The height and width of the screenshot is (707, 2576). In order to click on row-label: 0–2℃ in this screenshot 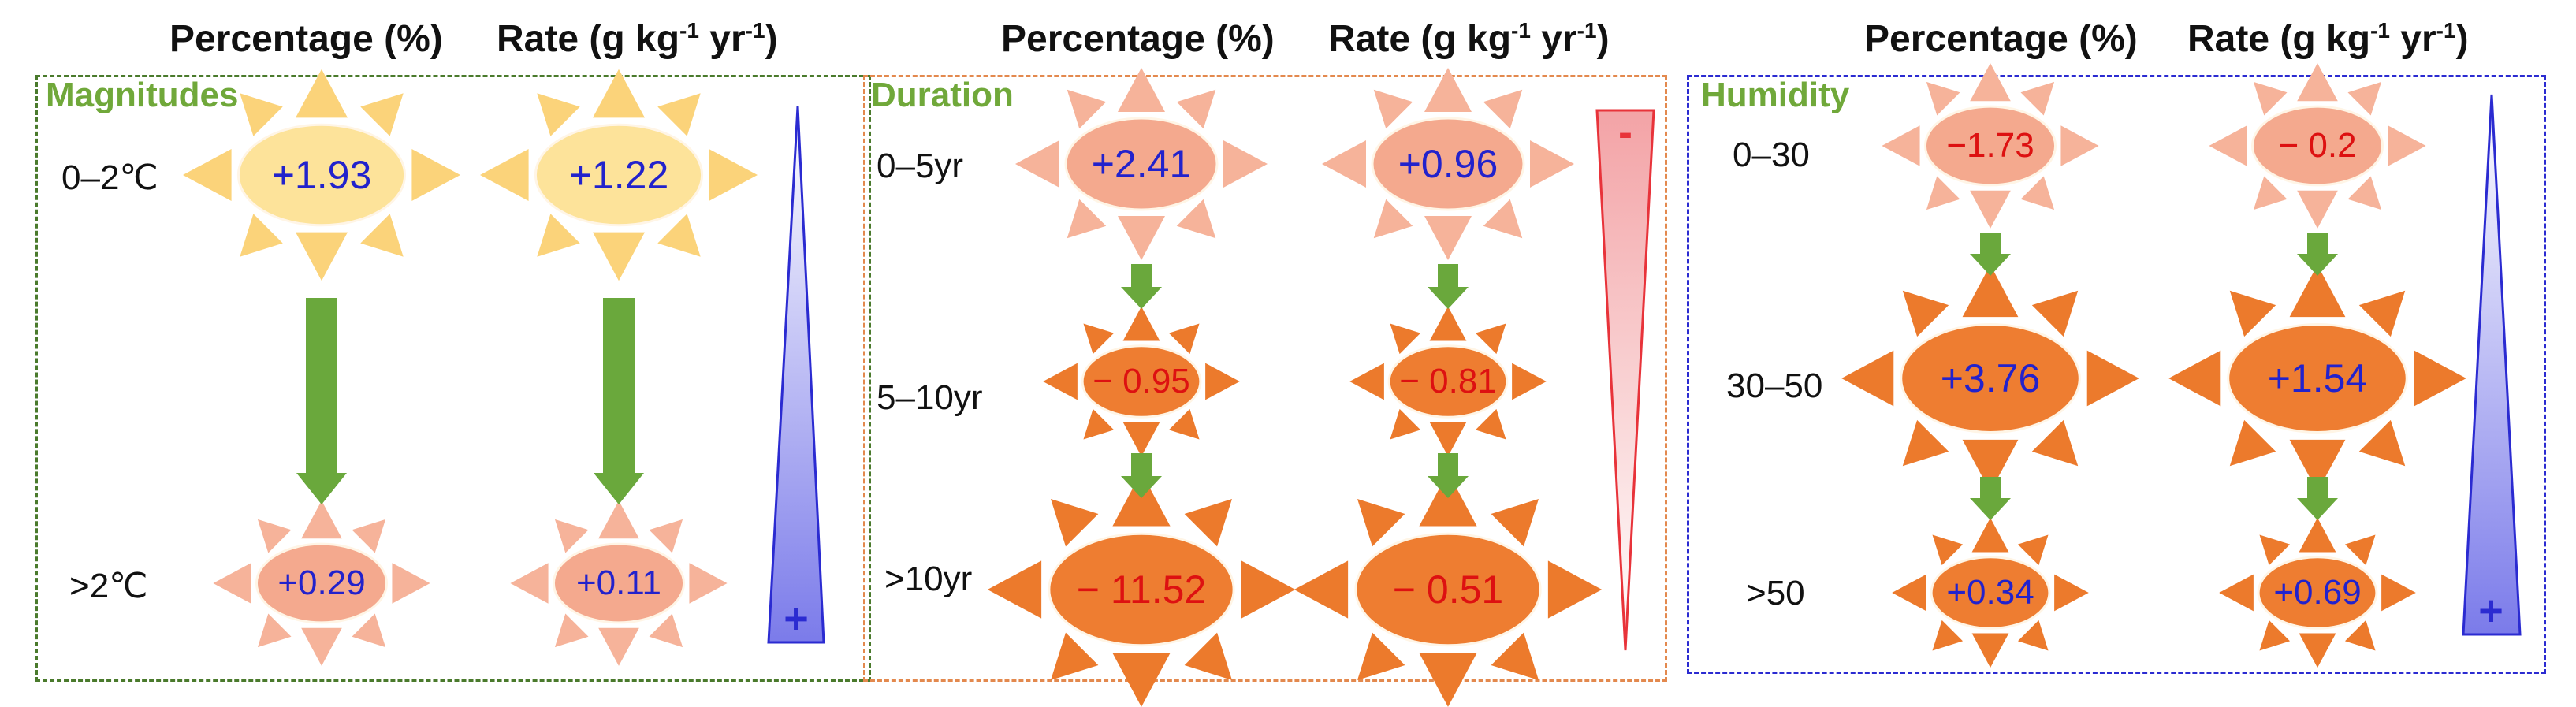, I will do `click(109, 177)`.